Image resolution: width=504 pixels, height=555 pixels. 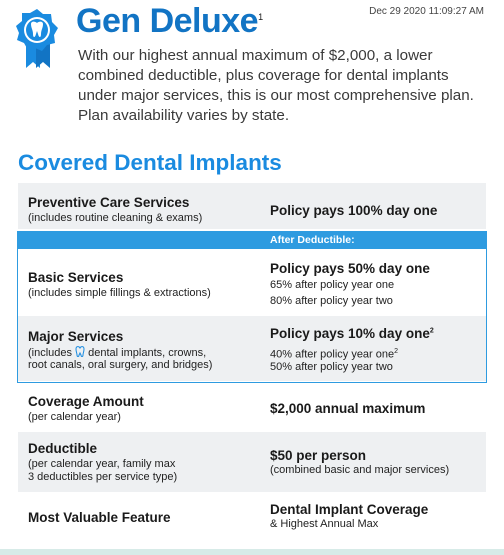 I want to click on row-detail: 65% after policy year one, so click(x=332, y=285).